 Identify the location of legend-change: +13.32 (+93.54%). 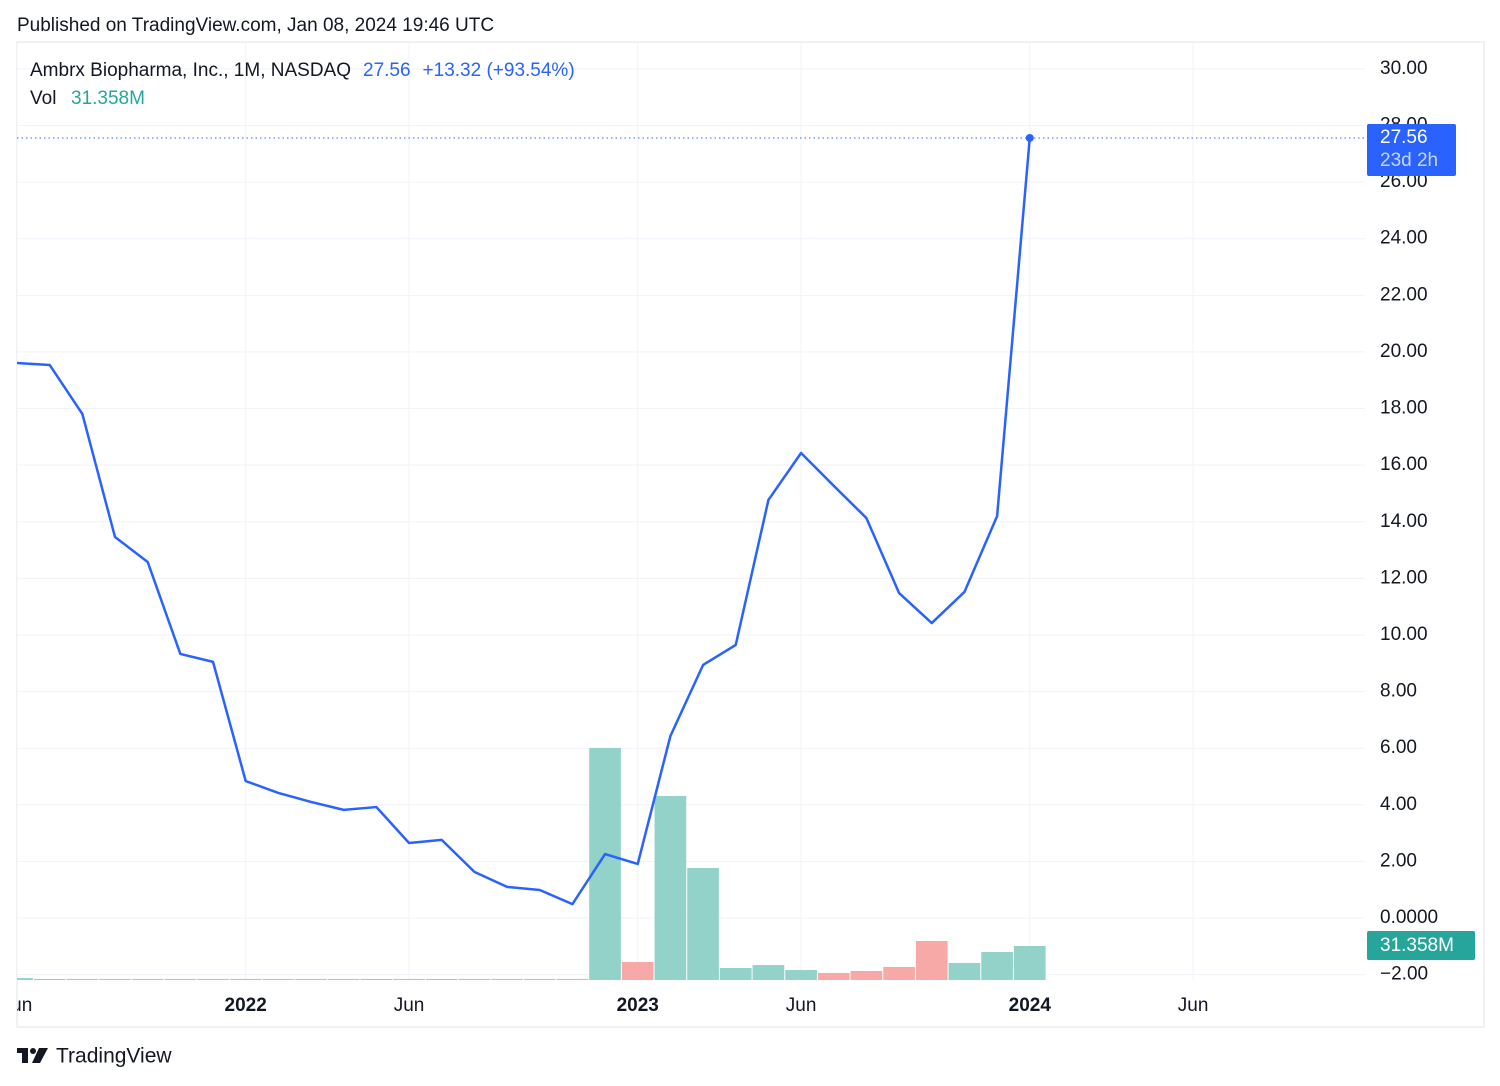
(499, 70).